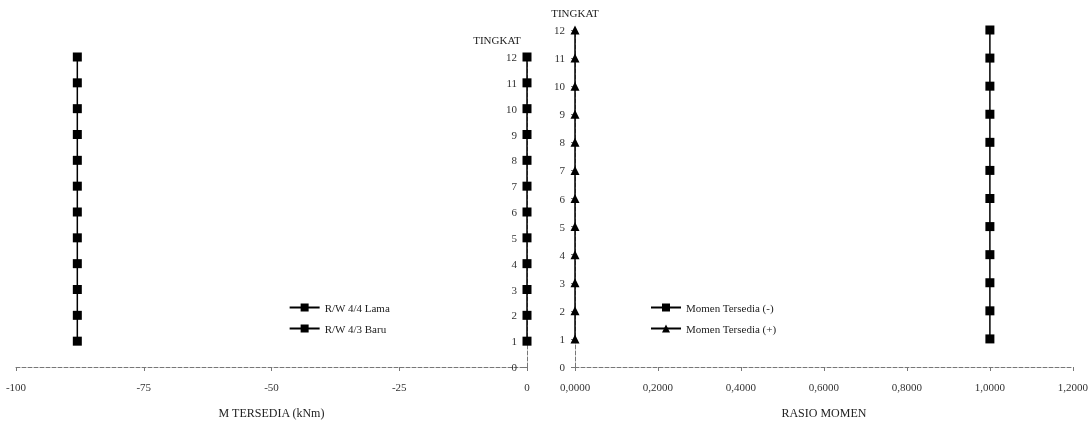 The width and height of the screenshot is (1091, 434). Describe the element at coordinates (357, 307) in the screenshot. I see `legend-label: R/W 4/4 Lama` at that location.